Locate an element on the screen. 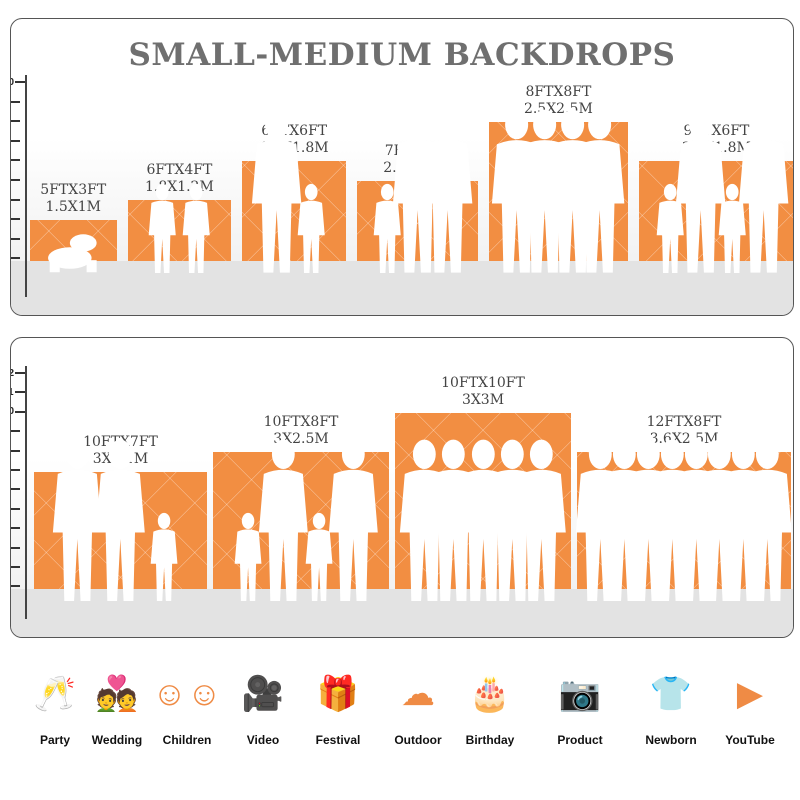  category-label: Children is located at coordinates (187, 740).